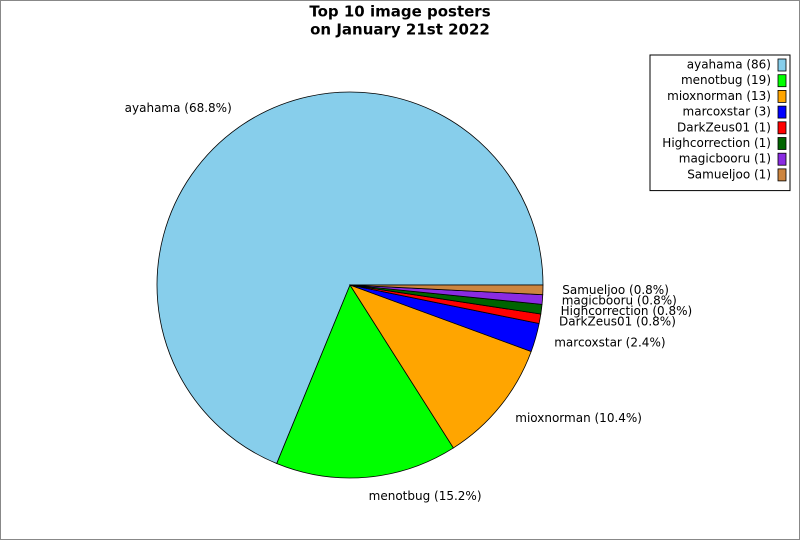 This screenshot has width=800, height=540. What do you see at coordinates (399, 12) in the screenshot?
I see `chart-title: Top 10 image posters` at bounding box center [399, 12].